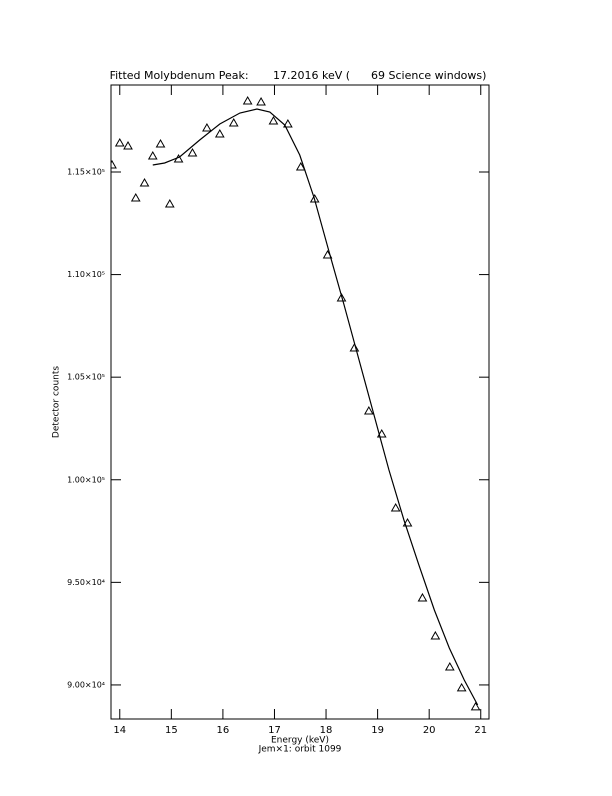 The width and height of the screenshot is (612, 796). I want to click on x-axis-label: Energy (keV), so click(300, 741).